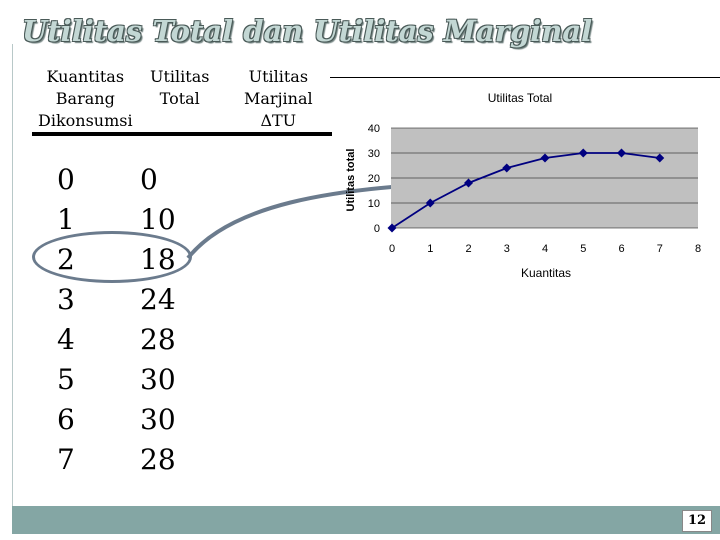  Describe the element at coordinates (112, 257) in the screenshot. I see `highlight-oval` at that location.